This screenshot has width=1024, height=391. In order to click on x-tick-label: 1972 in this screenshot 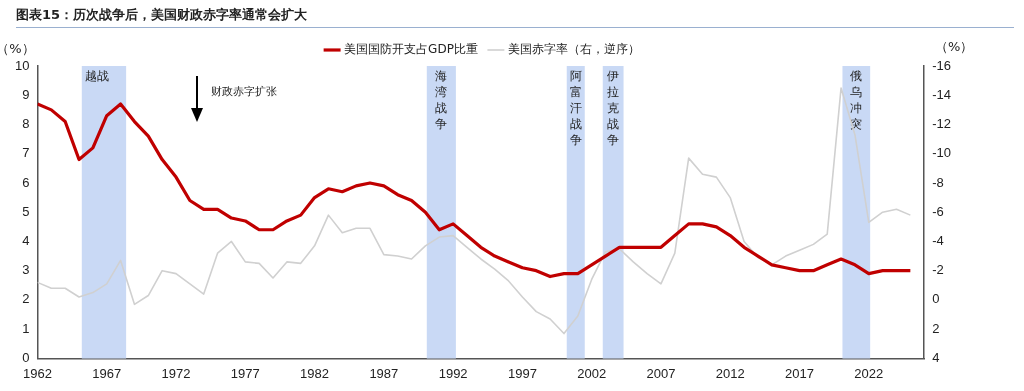, I will do `click(176, 373)`.